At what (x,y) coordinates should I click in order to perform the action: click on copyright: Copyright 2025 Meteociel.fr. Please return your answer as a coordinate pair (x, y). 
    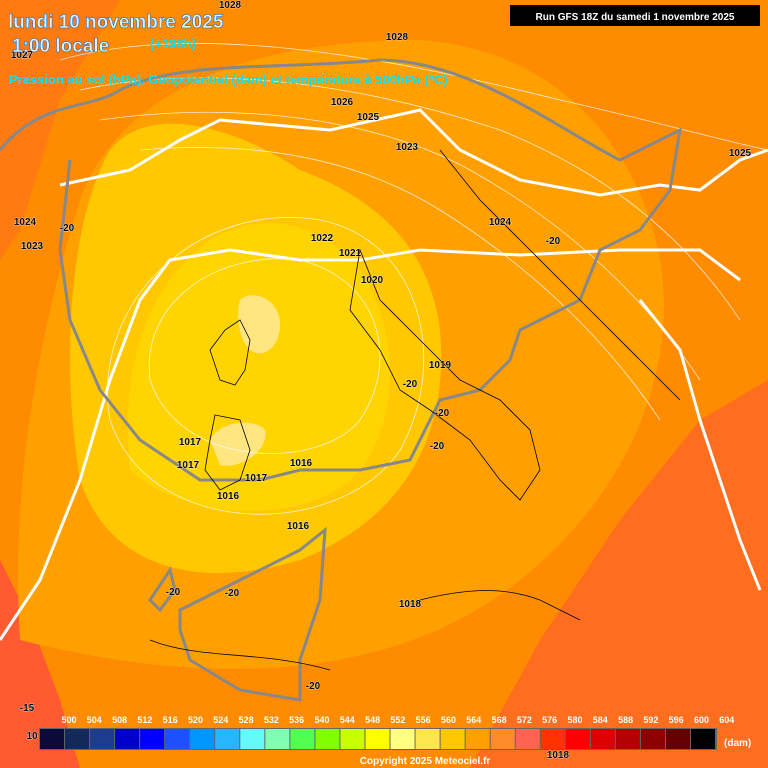
    Looking at the image, I should click on (425, 761).